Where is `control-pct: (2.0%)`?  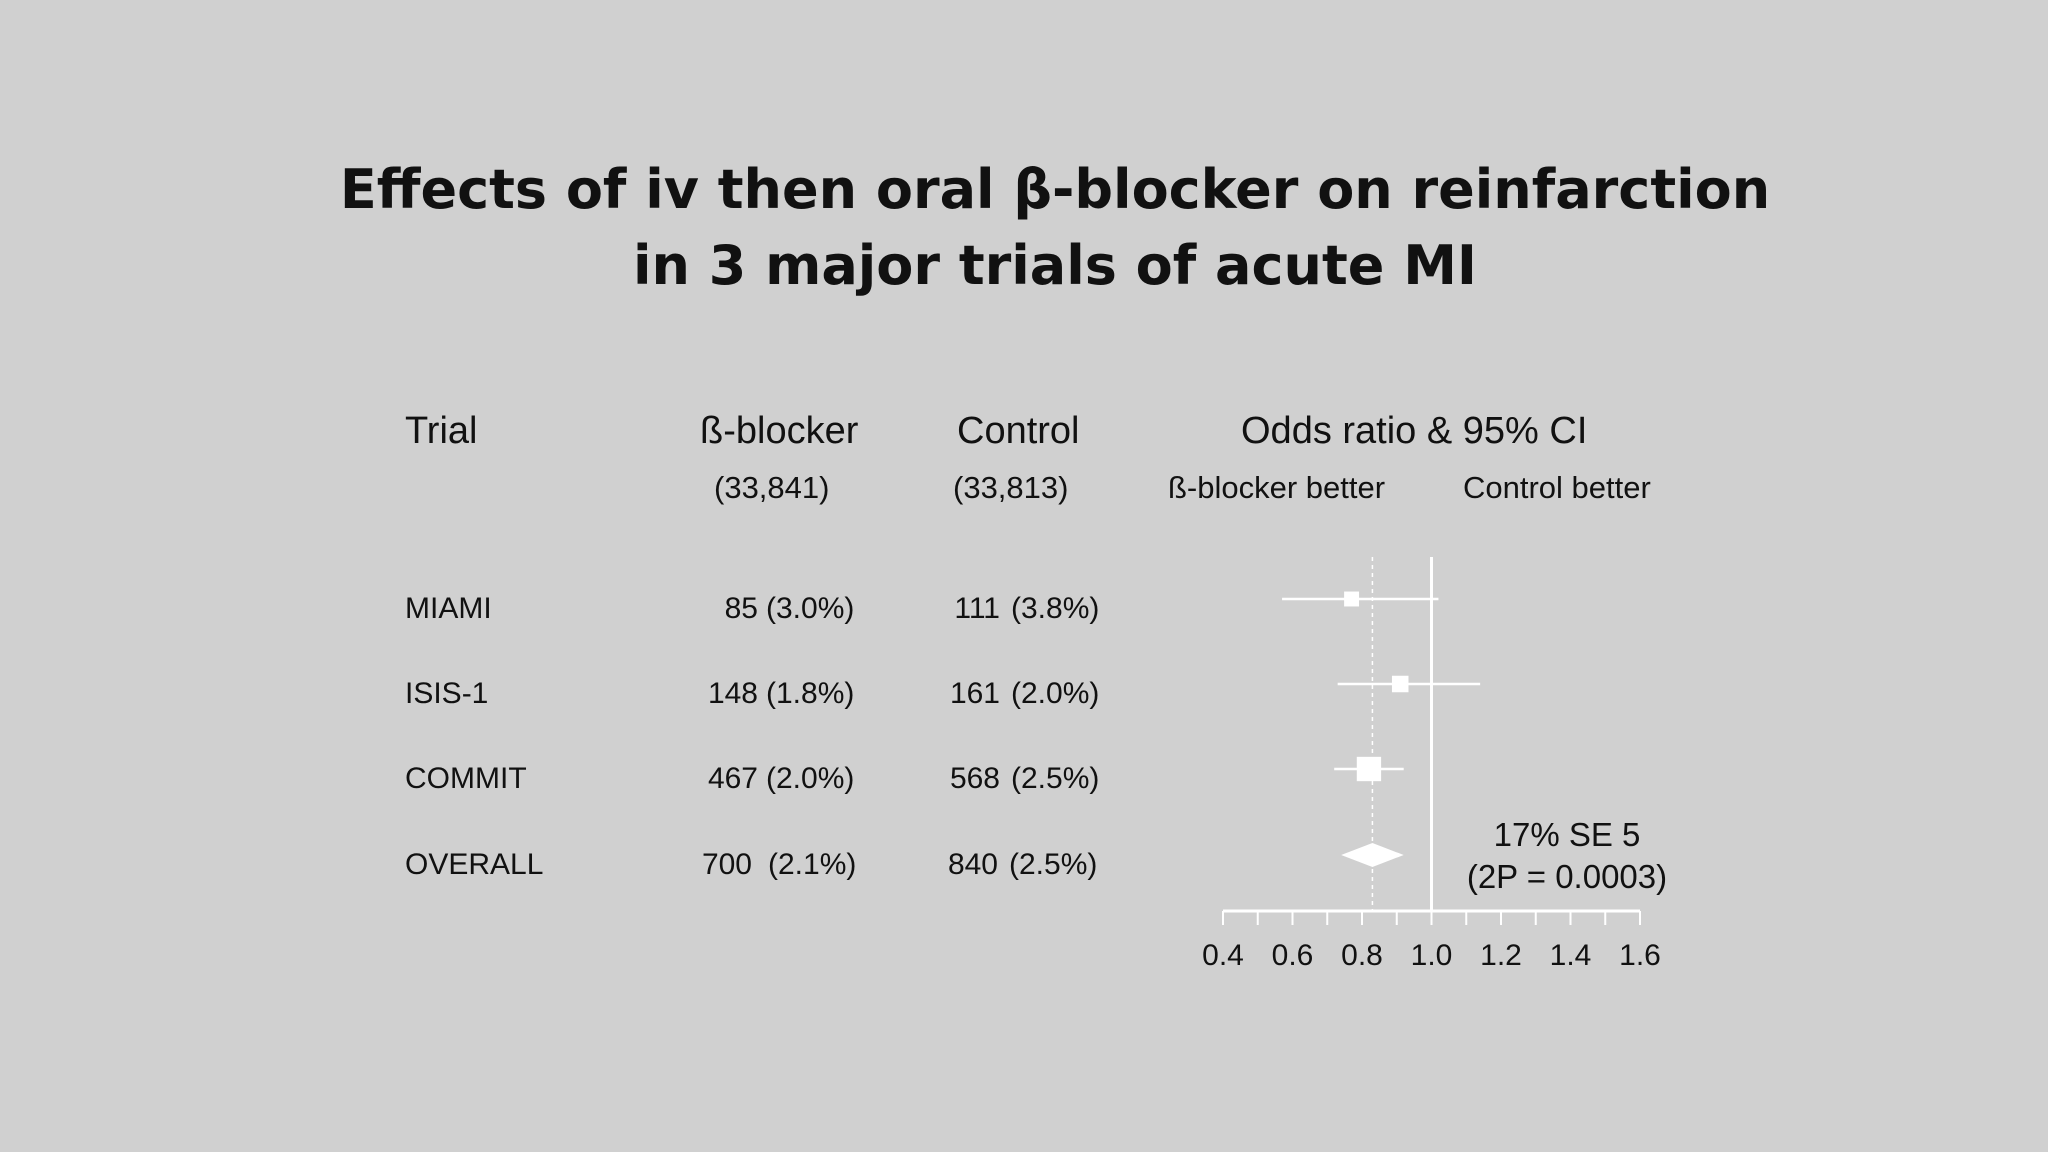 control-pct: (2.0%) is located at coordinates (1055, 693).